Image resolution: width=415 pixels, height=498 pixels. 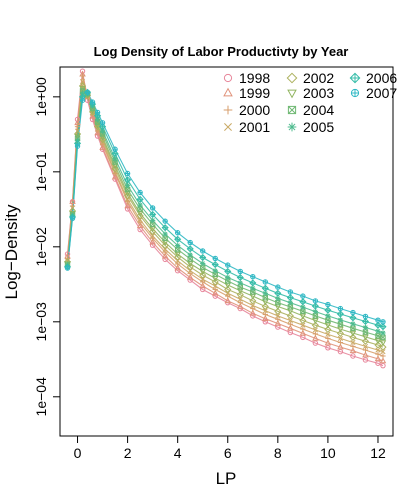 I want to click on legend-label-1998: 1998, so click(x=254, y=78).